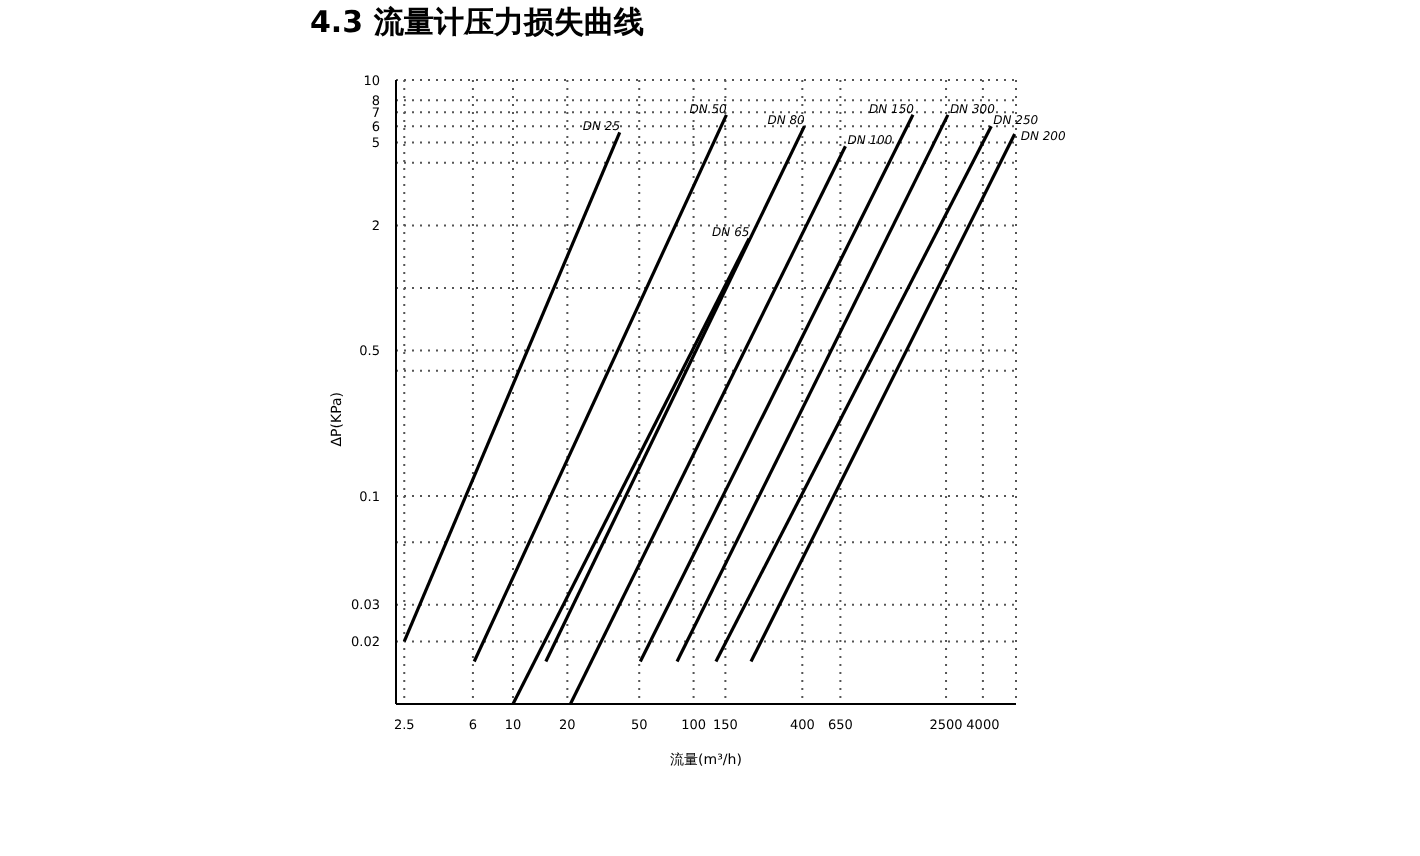 Image resolution: width=1420 pixels, height=856 pixels. What do you see at coordinates (477, 23) in the screenshot?
I see `chart-title: 4.3 流量计压力损失曲线` at bounding box center [477, 23].